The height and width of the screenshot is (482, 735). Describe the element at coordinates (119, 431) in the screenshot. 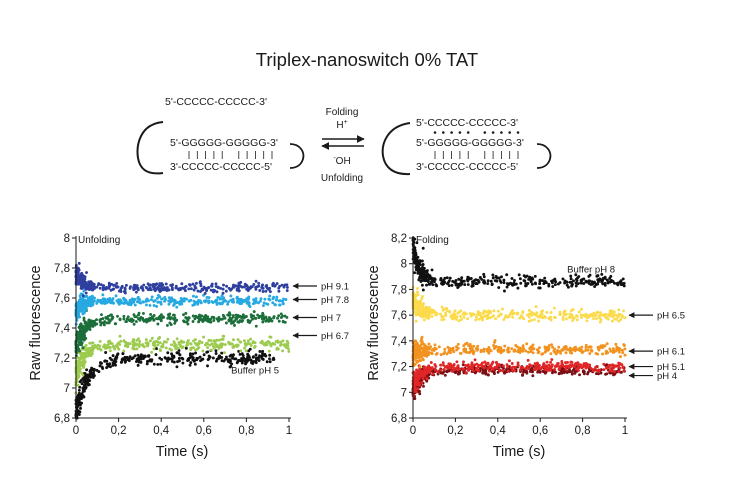

I see `x-tick-label: 0,2` at that location.